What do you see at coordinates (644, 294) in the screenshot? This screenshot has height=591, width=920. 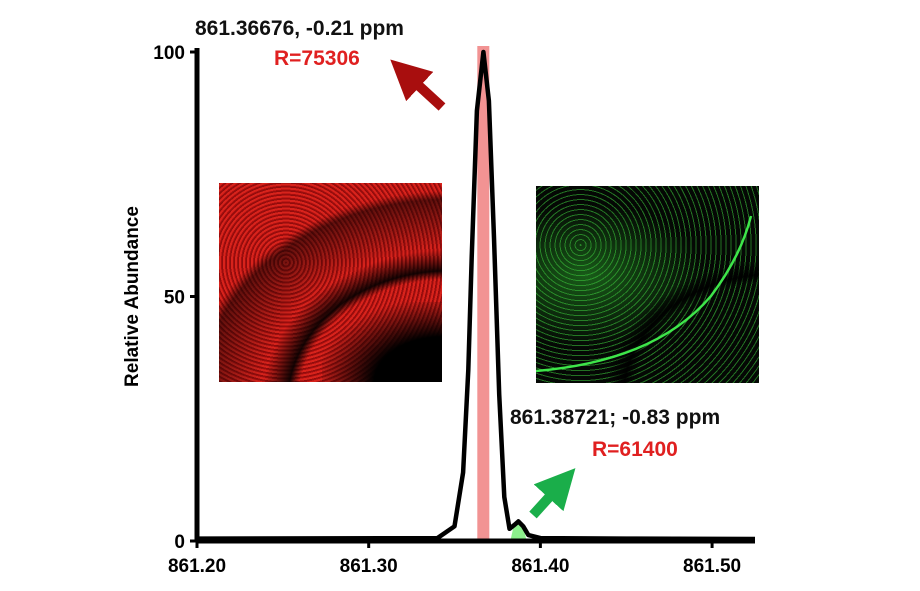 I see `green-ion-image-rim` at bounding box center [644, 294].